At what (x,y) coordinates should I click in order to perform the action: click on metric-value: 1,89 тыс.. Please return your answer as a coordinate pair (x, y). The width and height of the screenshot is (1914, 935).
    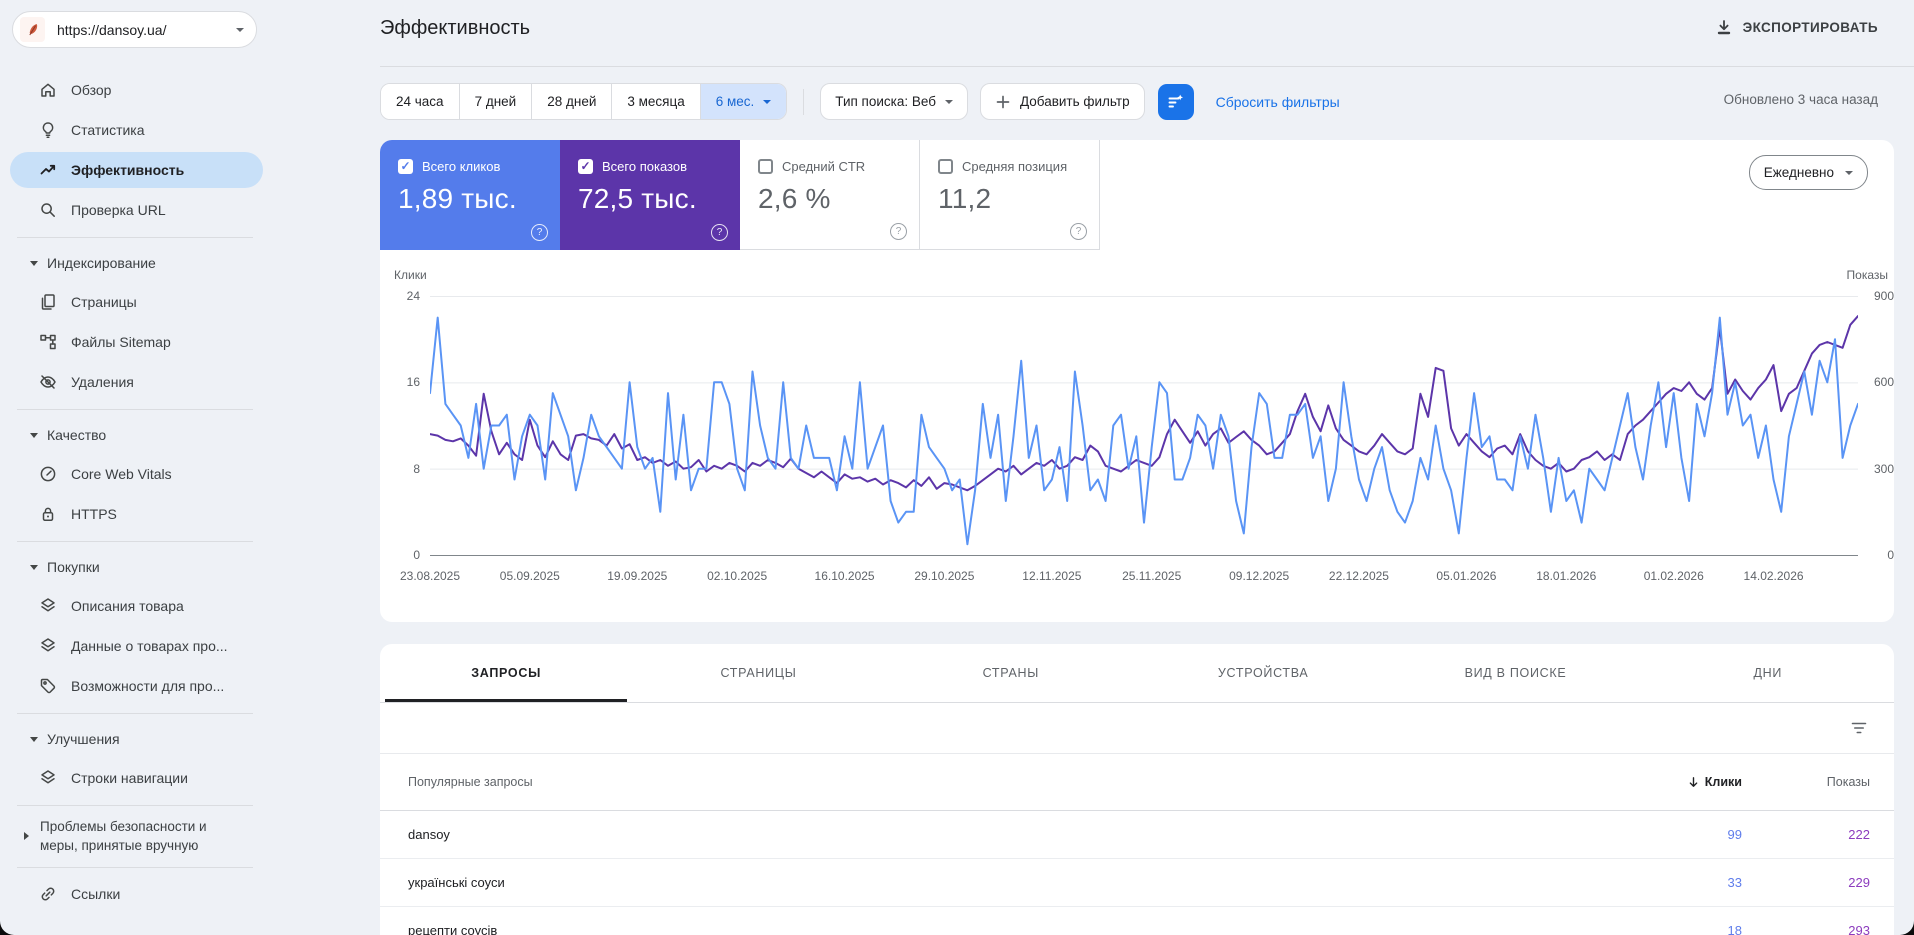
    Looking at the image, I should click on (457, 198).